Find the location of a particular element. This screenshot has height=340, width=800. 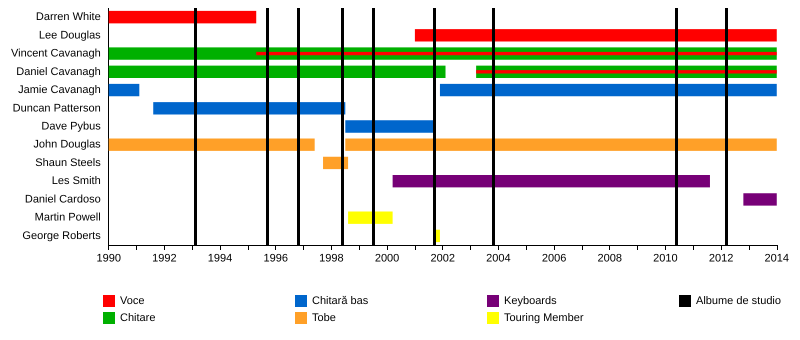

legend-label: Chitară bas is located at coordinates (340, 301).